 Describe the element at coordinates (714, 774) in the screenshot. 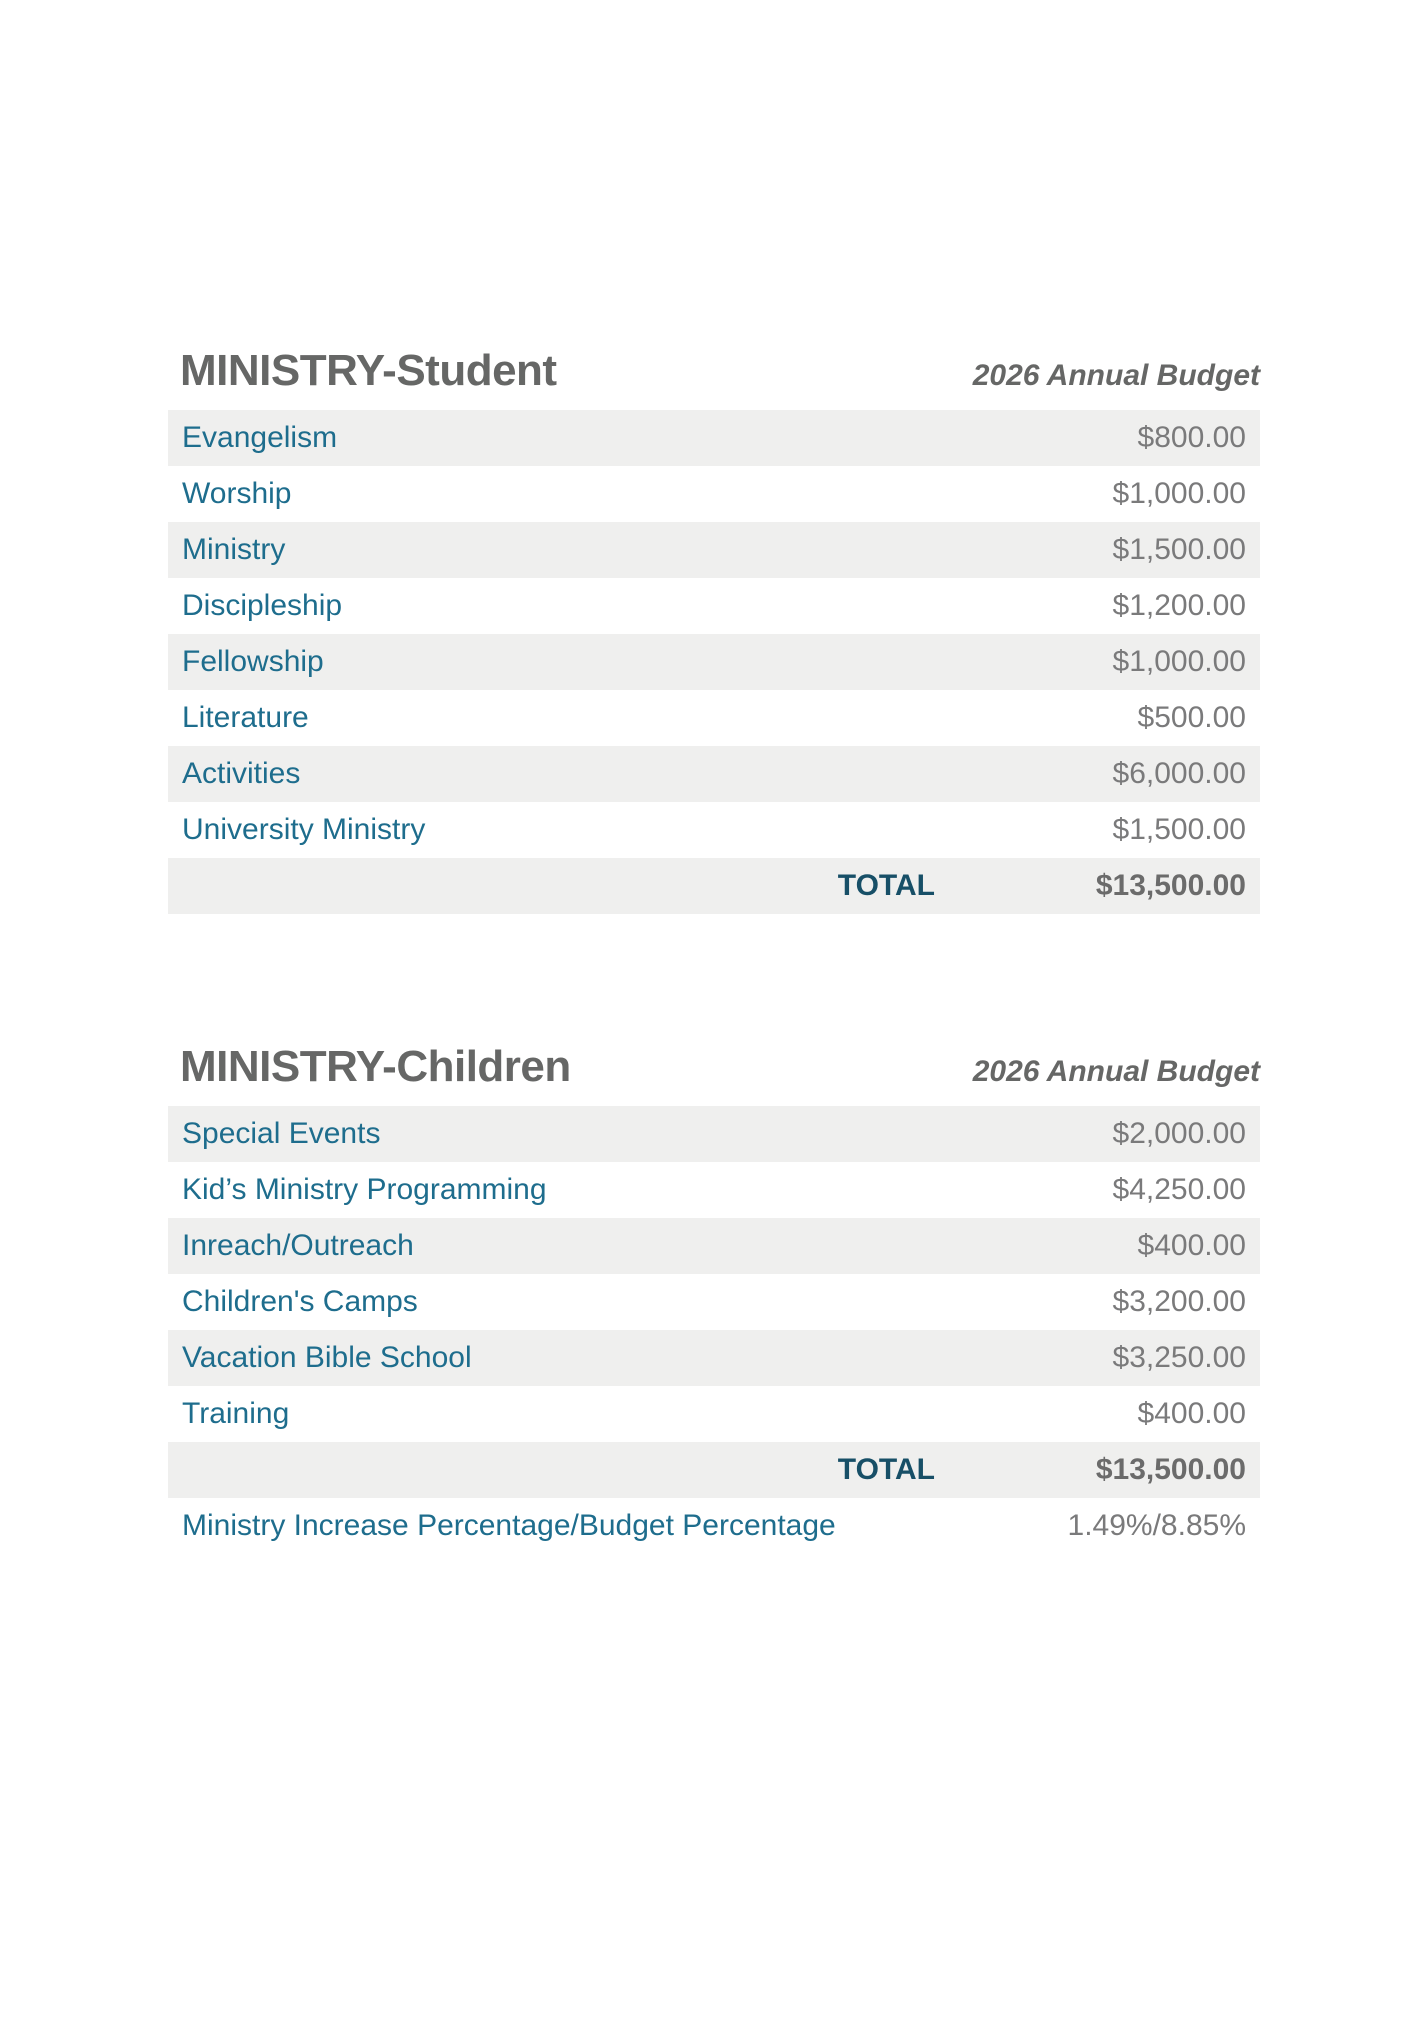

I see `table-row: Activities $6,000.00` at that location.